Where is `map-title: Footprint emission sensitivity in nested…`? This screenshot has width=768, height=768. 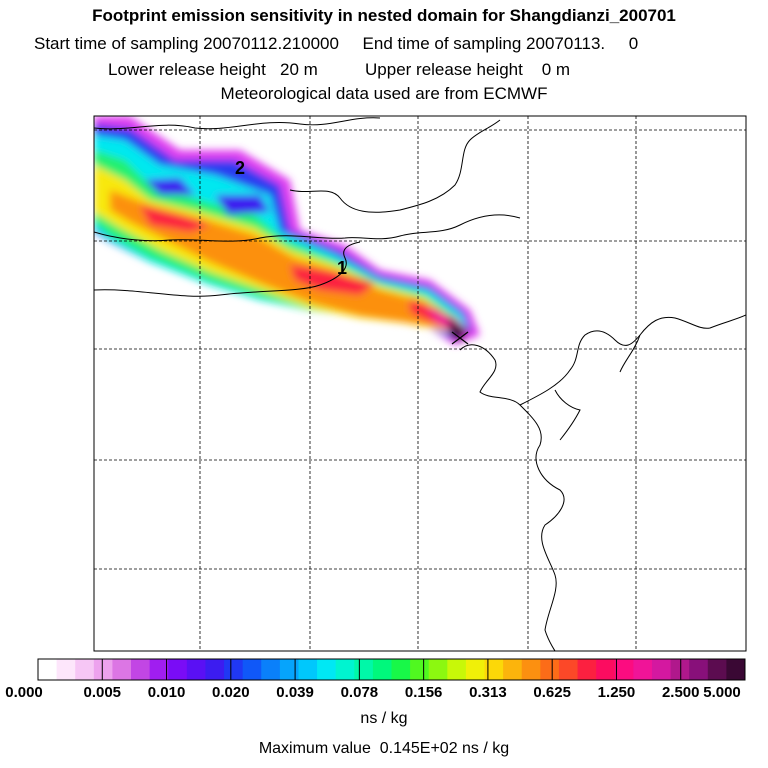
map-title: Footprint emission sensitivity in nested… is located at coordinates (384, 15).